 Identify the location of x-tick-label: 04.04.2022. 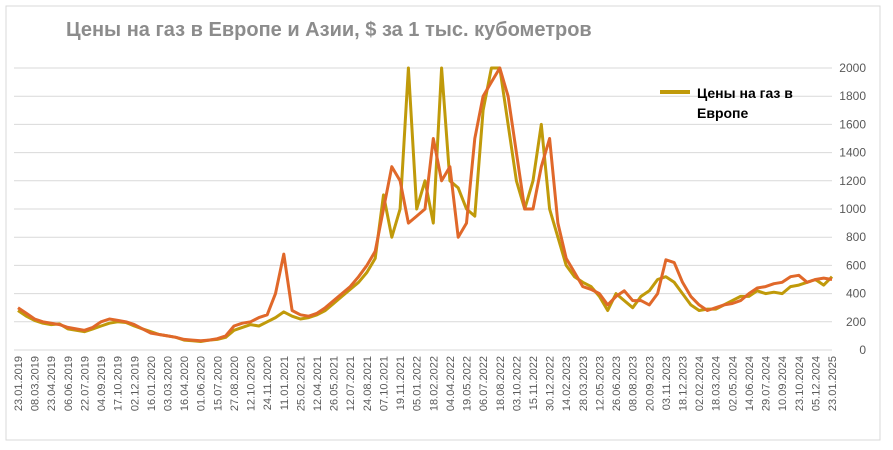
(451, 383).